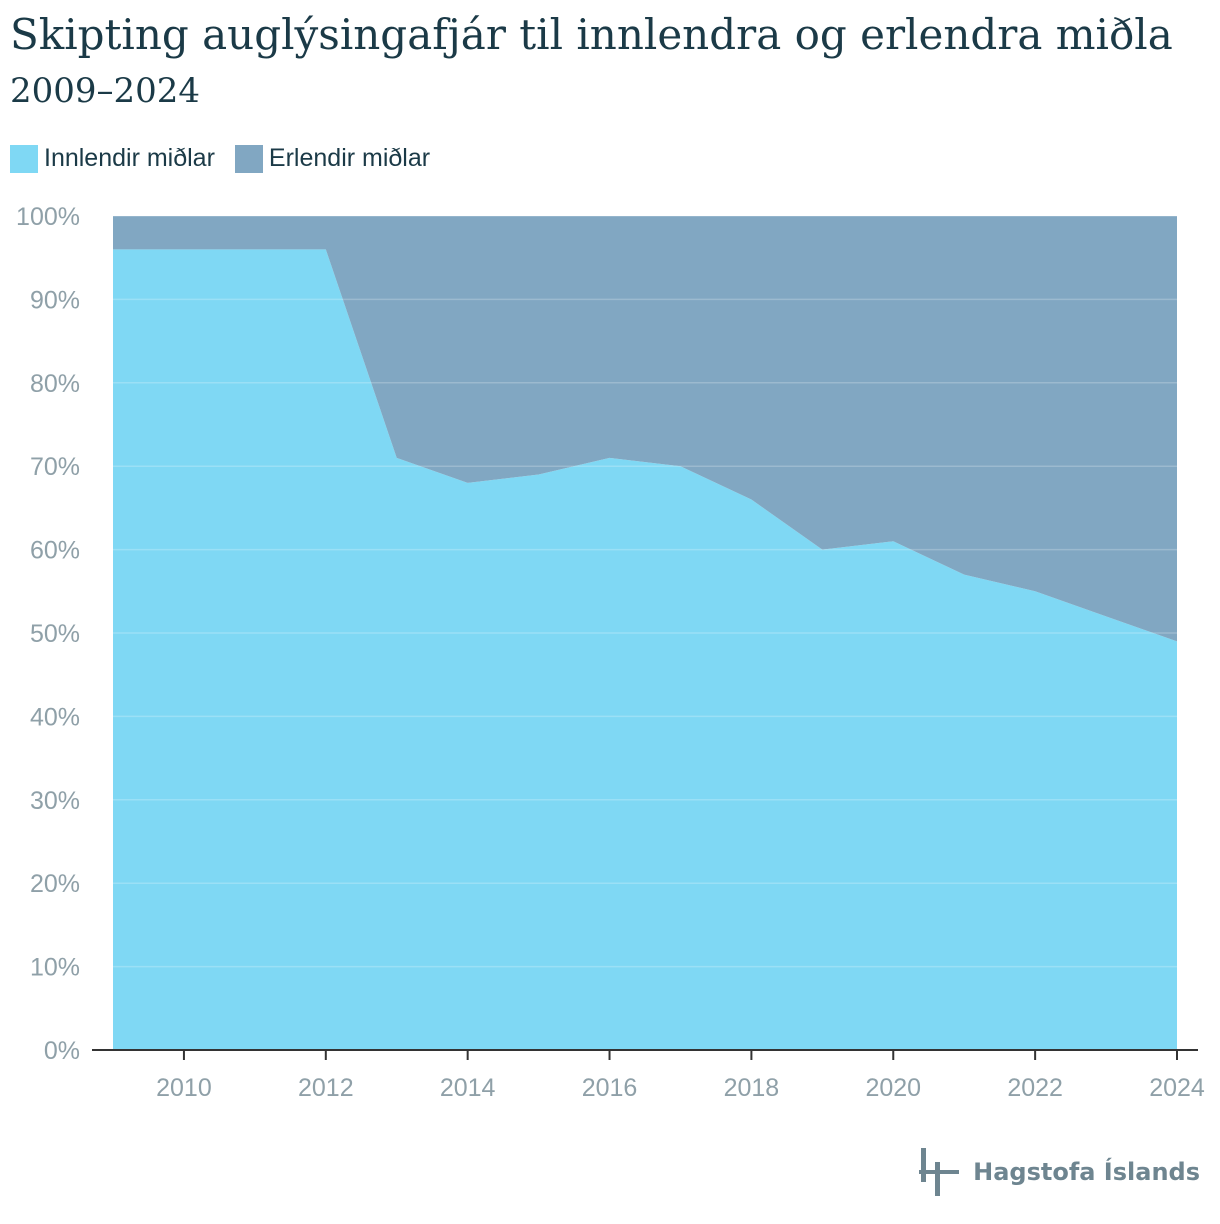 The height and width of the screenshot is (1224, 1220). I want to click on legend: Innlendir miðlar Erlendir miðlar, so click(230, 158).